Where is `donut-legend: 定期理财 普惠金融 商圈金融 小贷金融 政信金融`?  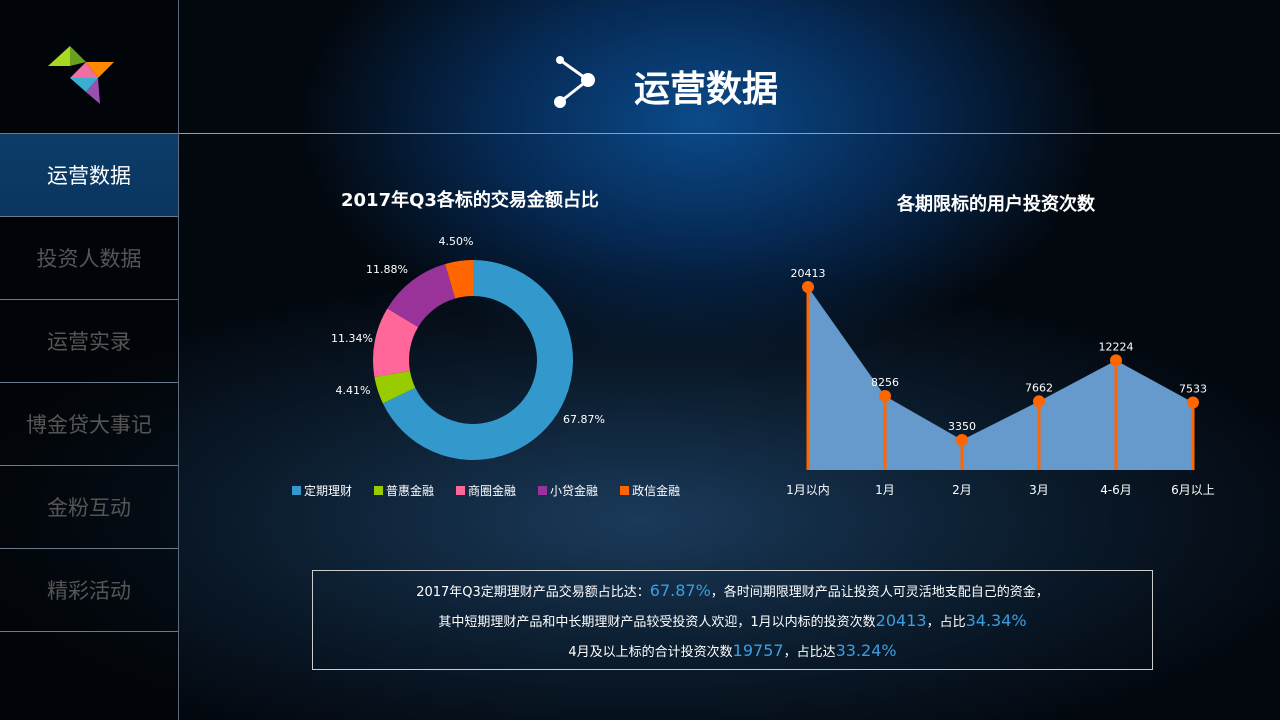 donut-legend: 定期理财 普惠金融 商圈金融 小贷金融 政信金融 is located at coordinates (486, 490).